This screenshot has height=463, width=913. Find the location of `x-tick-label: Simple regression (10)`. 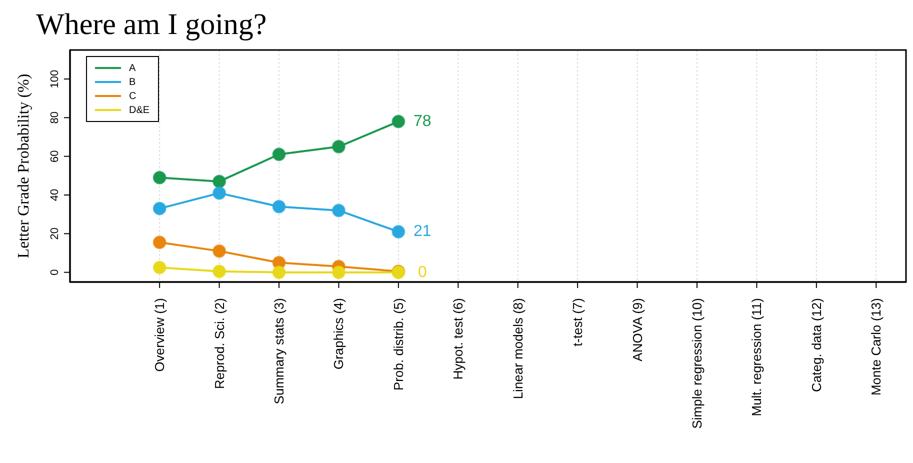

x-tick-label: Simple regression (10) is located at coordinates (697, 363).